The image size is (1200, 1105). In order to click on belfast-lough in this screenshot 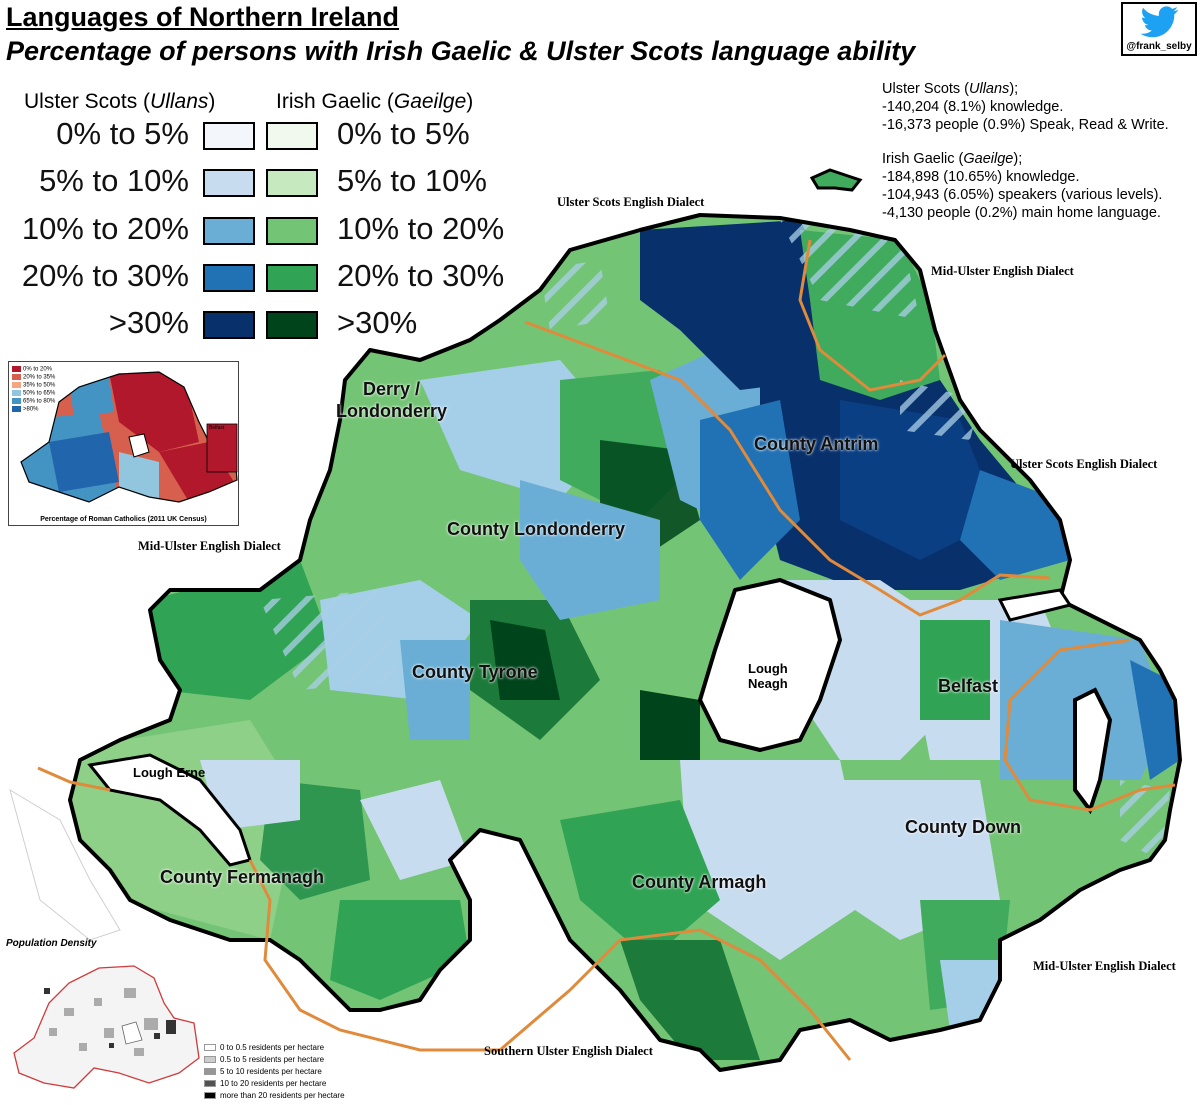, I will do `click(1035, 605)`.